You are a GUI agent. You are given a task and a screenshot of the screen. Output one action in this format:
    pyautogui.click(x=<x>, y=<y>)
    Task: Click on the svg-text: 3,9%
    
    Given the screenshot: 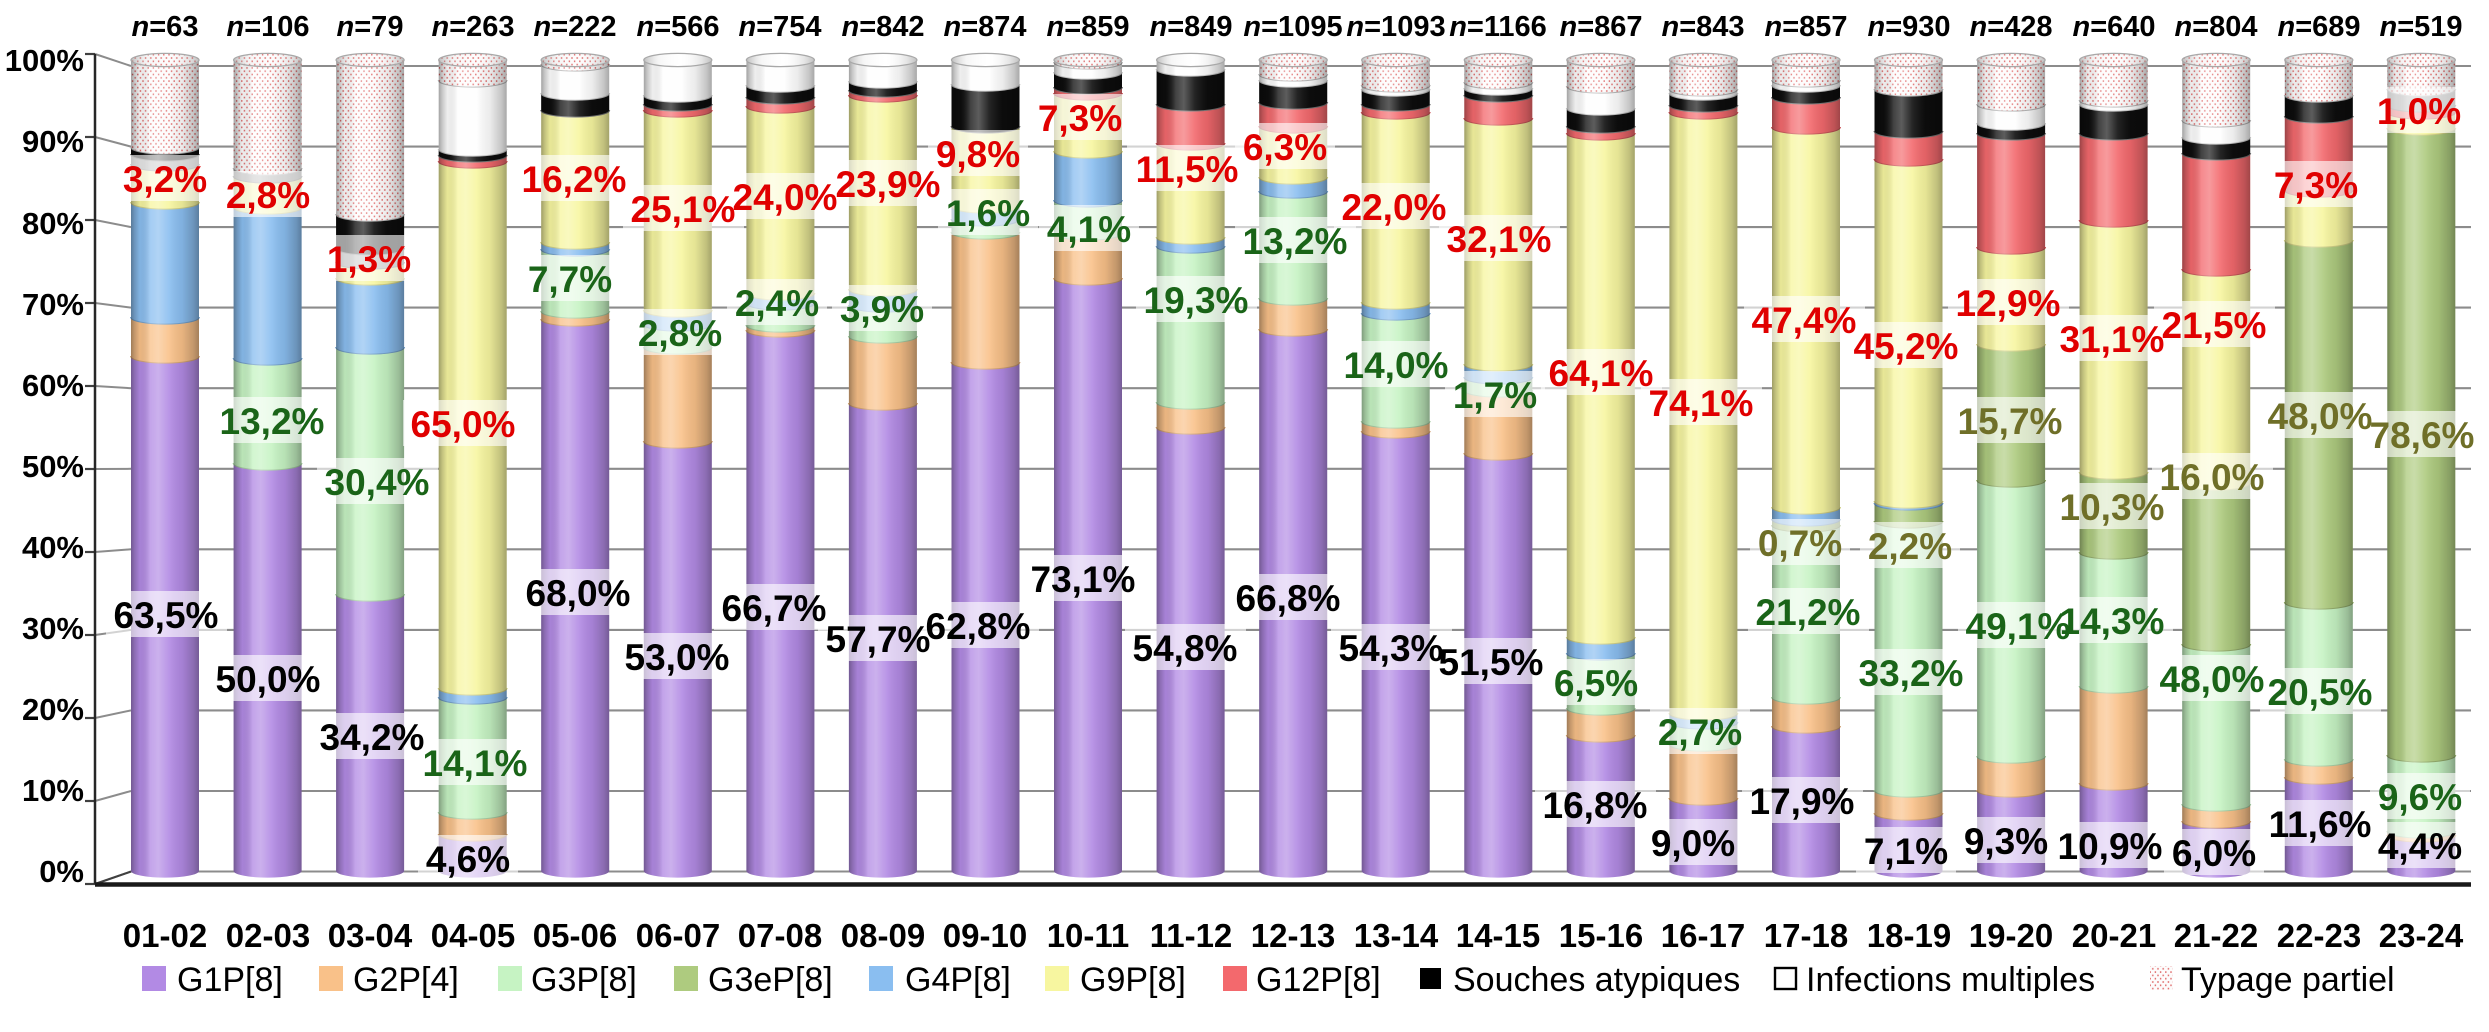 What is the action you would take?
    pyautogui.click(x=882, y=309)
    